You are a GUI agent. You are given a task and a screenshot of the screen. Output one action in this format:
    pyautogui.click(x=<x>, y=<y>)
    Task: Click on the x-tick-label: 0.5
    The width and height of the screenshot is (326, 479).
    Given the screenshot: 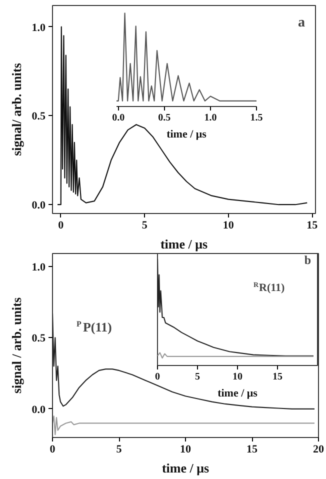 What is the action you would take?
    pyautogui.click(x=164, y=118)
    